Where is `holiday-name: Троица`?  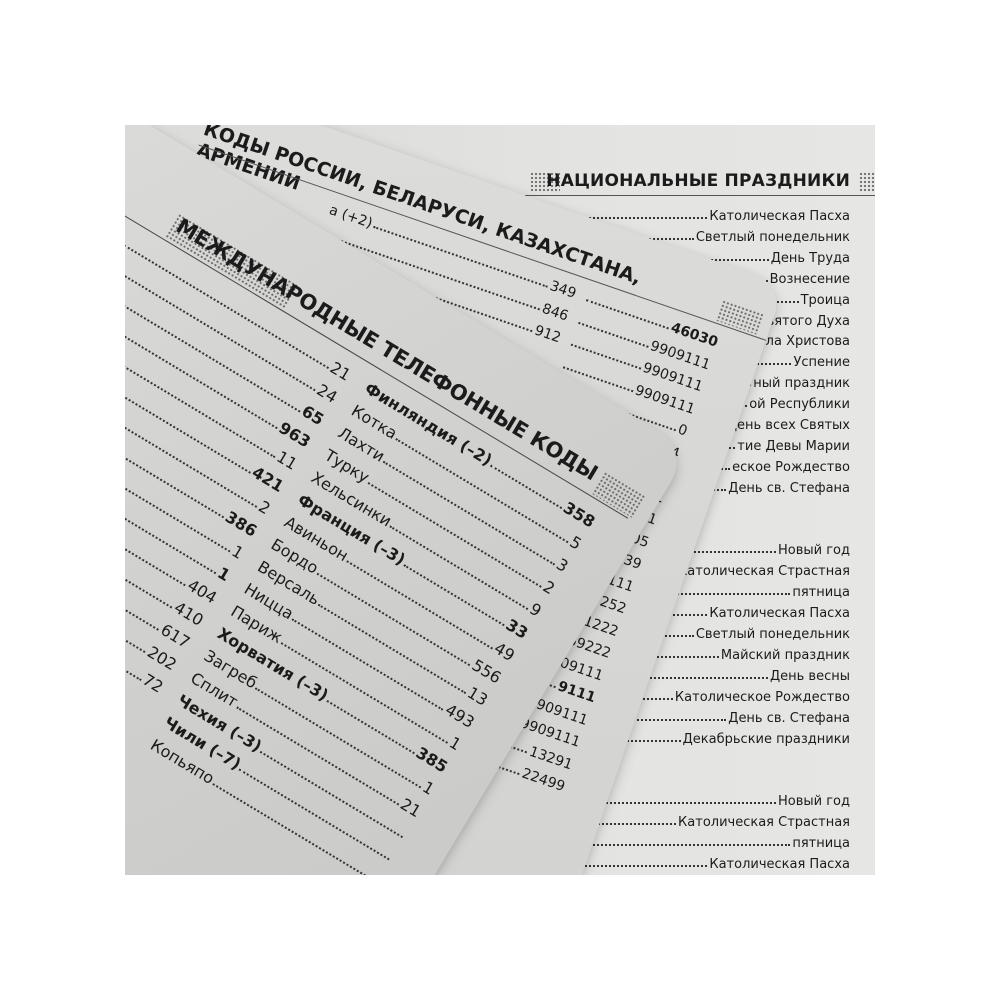
holiday-name: Троица is located at coordinates (825, 300).